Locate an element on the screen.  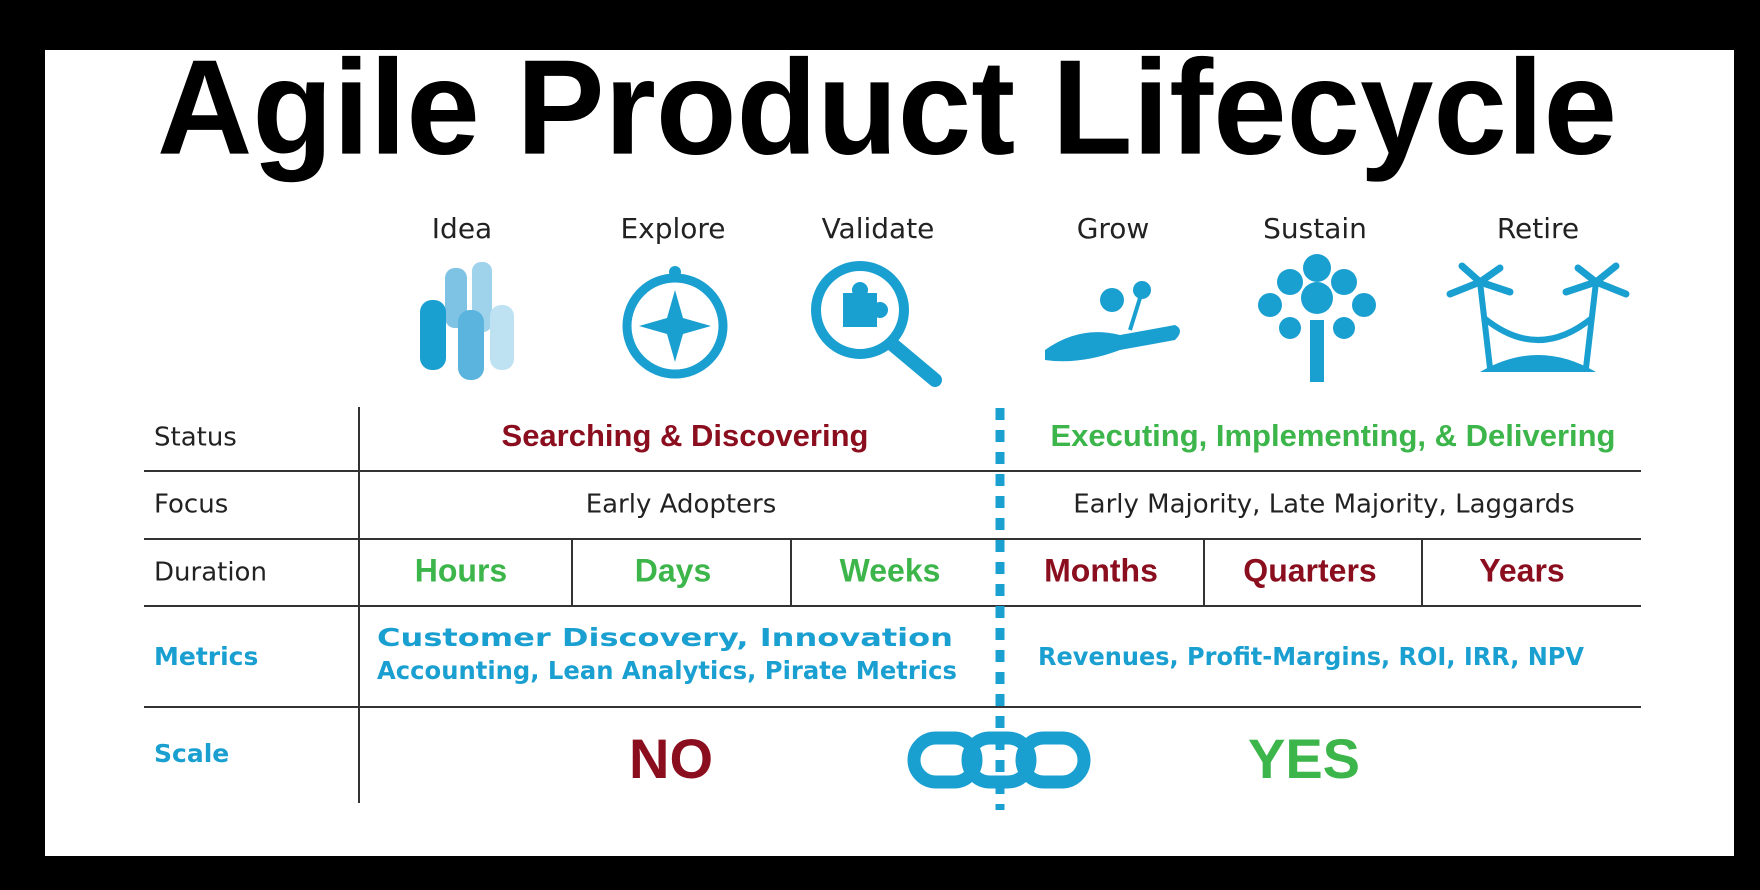
scale-left: NO is located at coordinates (671, 758).